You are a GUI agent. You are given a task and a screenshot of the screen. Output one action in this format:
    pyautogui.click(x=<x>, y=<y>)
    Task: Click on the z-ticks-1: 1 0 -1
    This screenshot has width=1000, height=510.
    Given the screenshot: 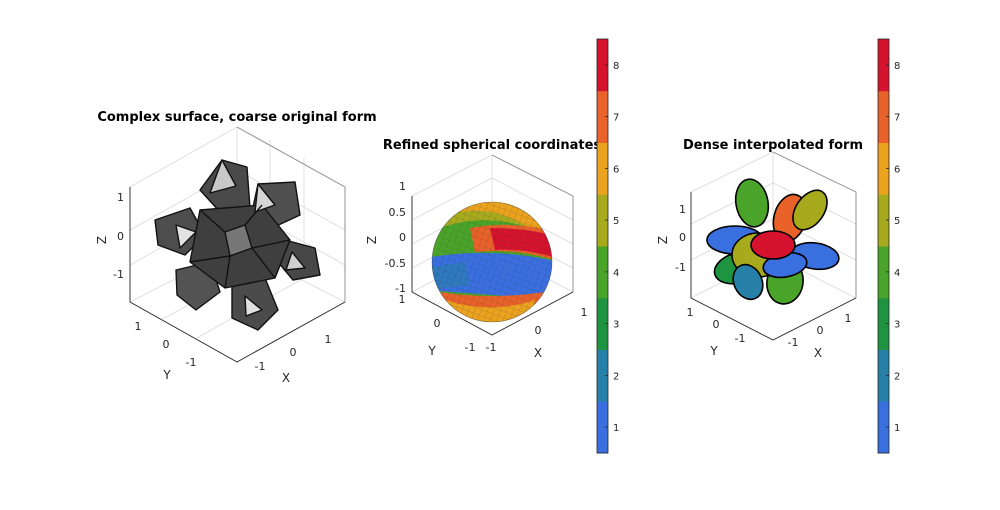 What is the action you would take?
    pyautogui.click(x=118, y=236)
    